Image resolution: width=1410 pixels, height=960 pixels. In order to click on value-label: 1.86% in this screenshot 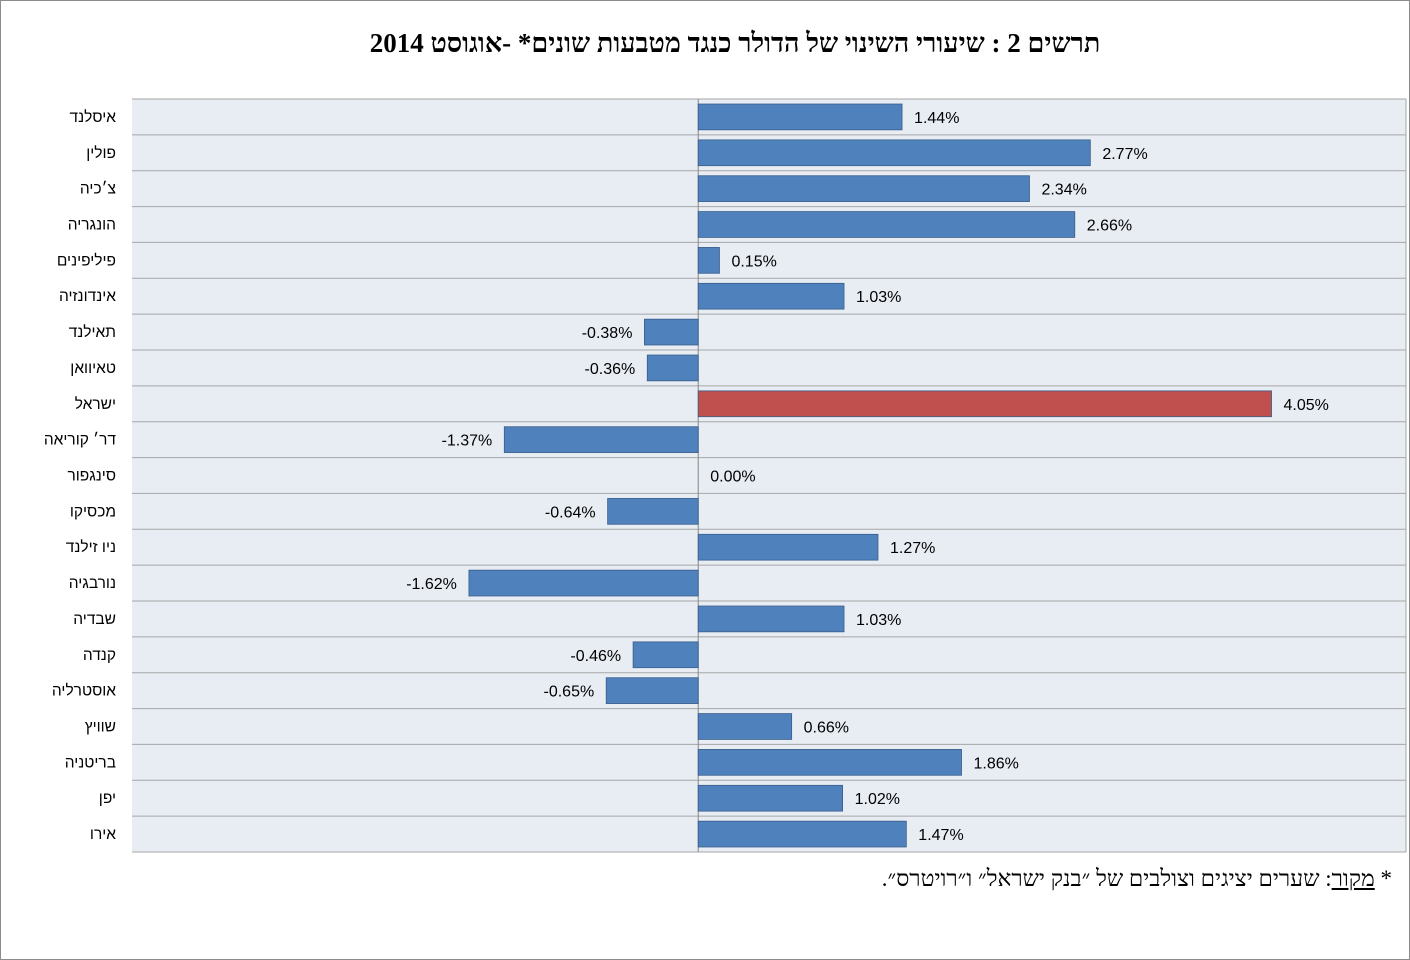, I will do `click(996, 763)`.